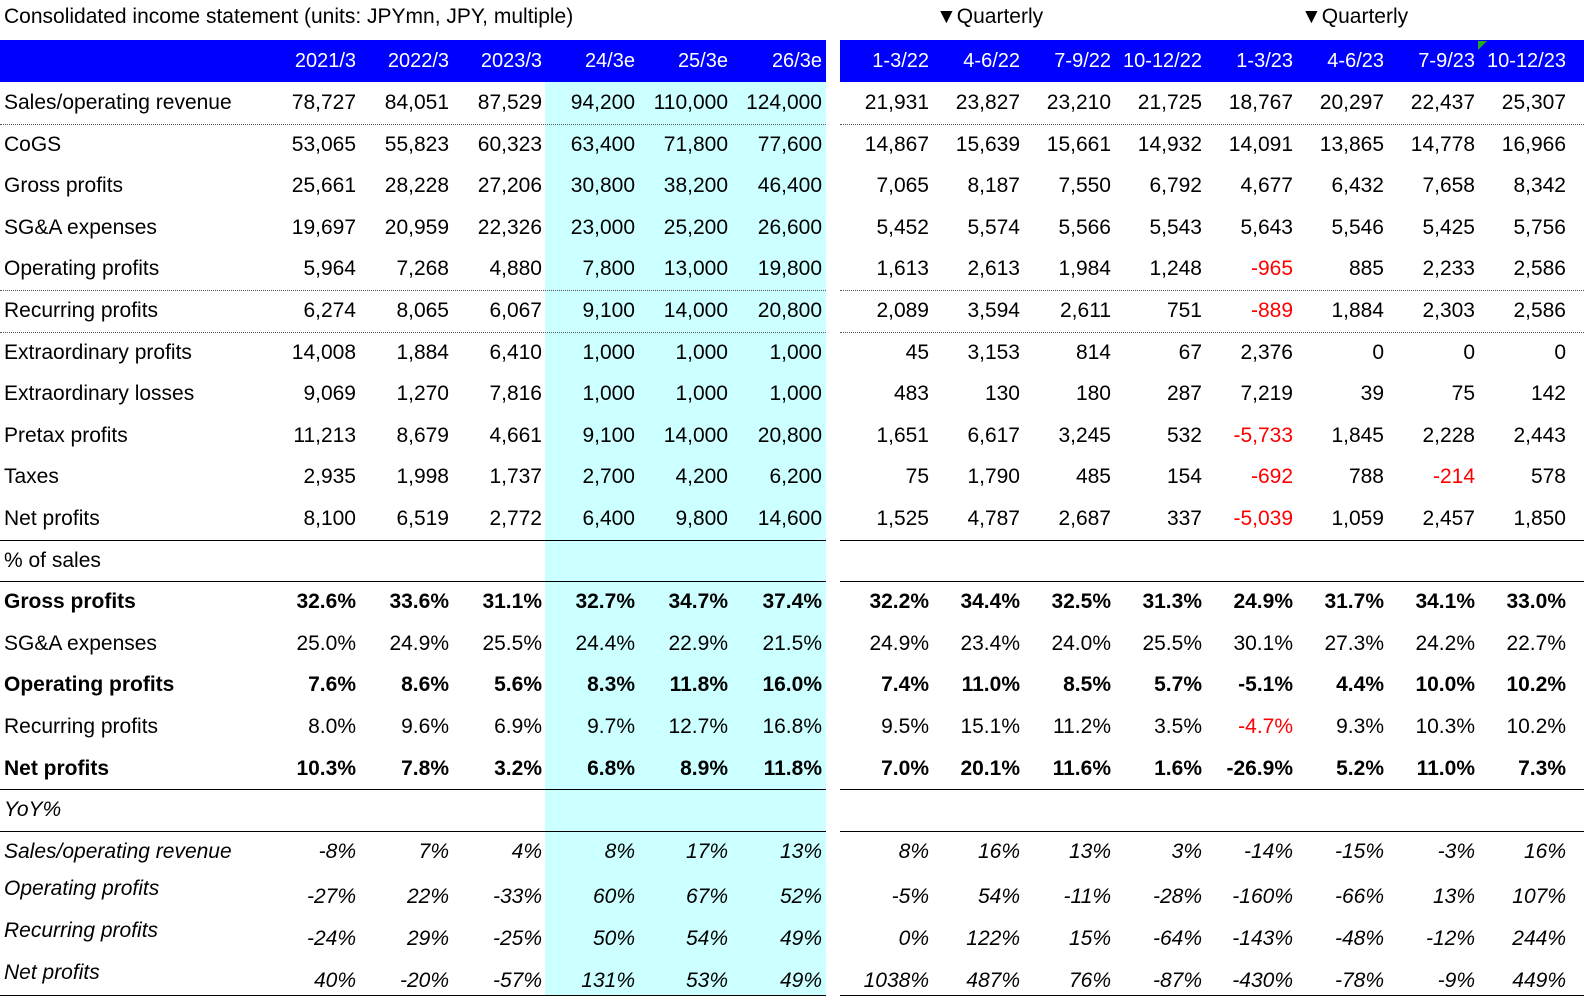 This screenshot has height=1006, width=1584. What do you see at coordinates (990, 726) in the screenshot?
I see `cell-value: 15.1%` at bounding box center [990, 726].